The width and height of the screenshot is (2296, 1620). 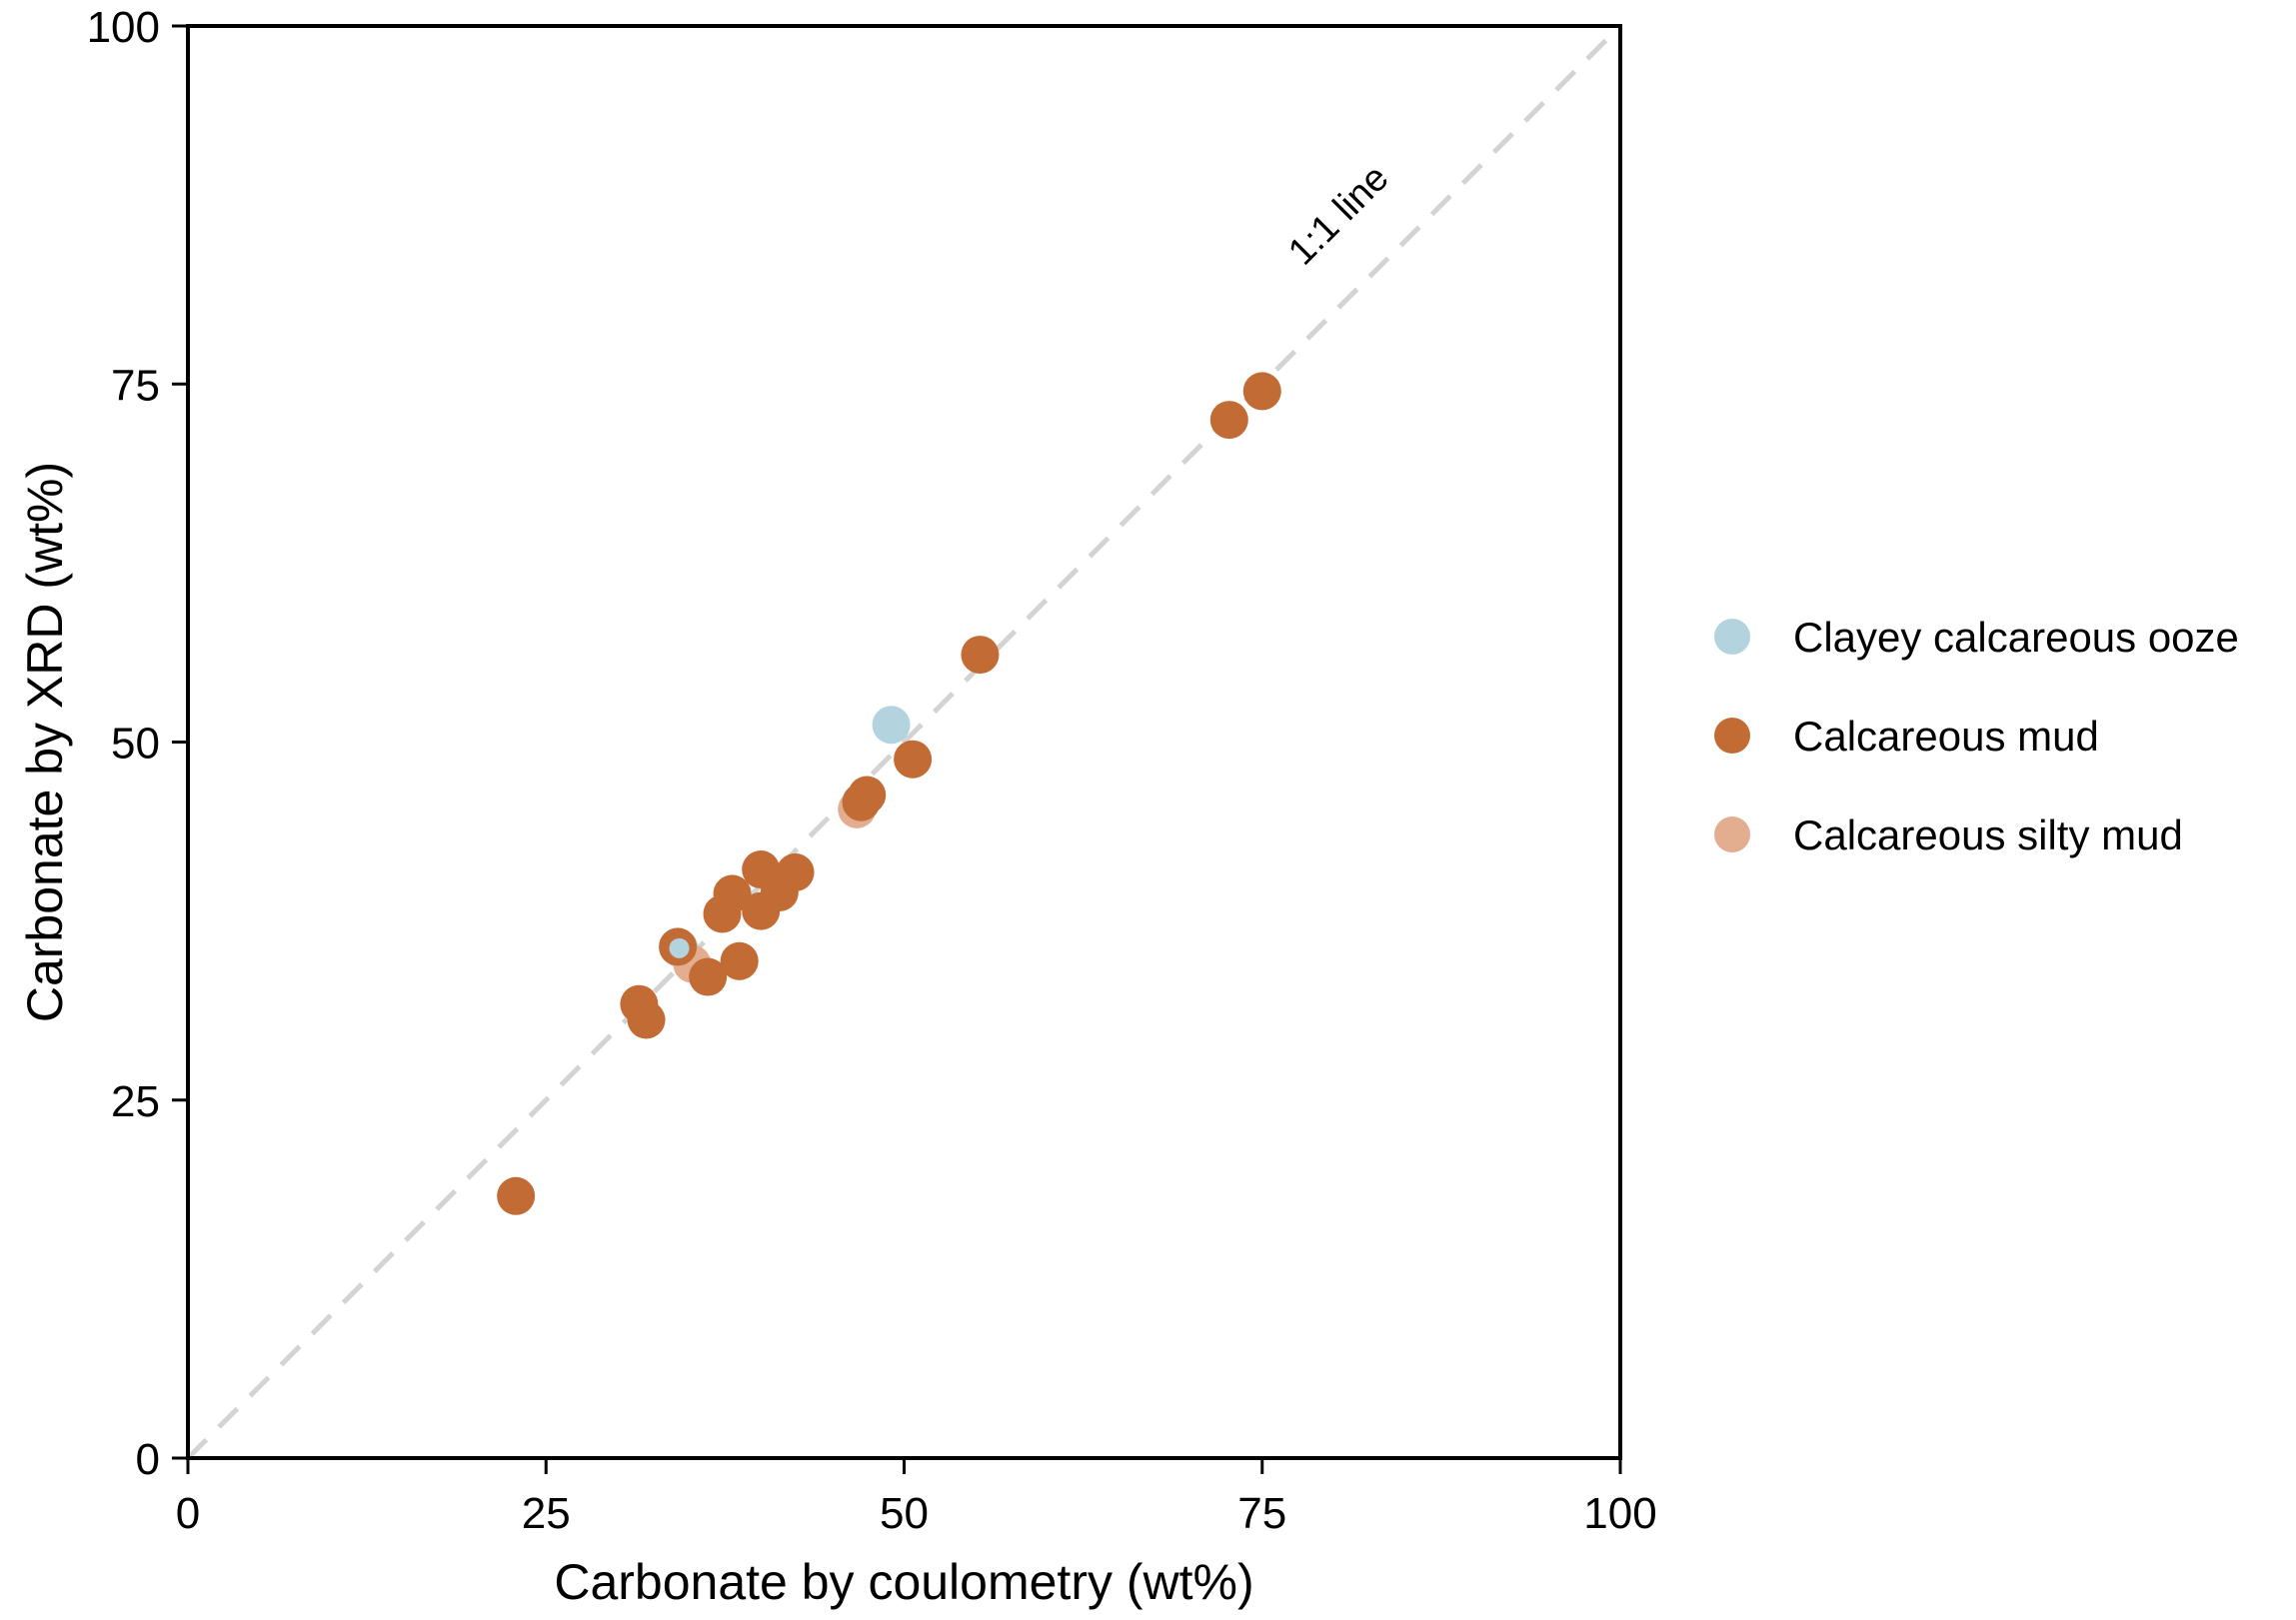 What do you see at coordinates (188, 1514) in the screenshot?
I see `x-tick-label-0: 0` at bounding box center [188, 1514].